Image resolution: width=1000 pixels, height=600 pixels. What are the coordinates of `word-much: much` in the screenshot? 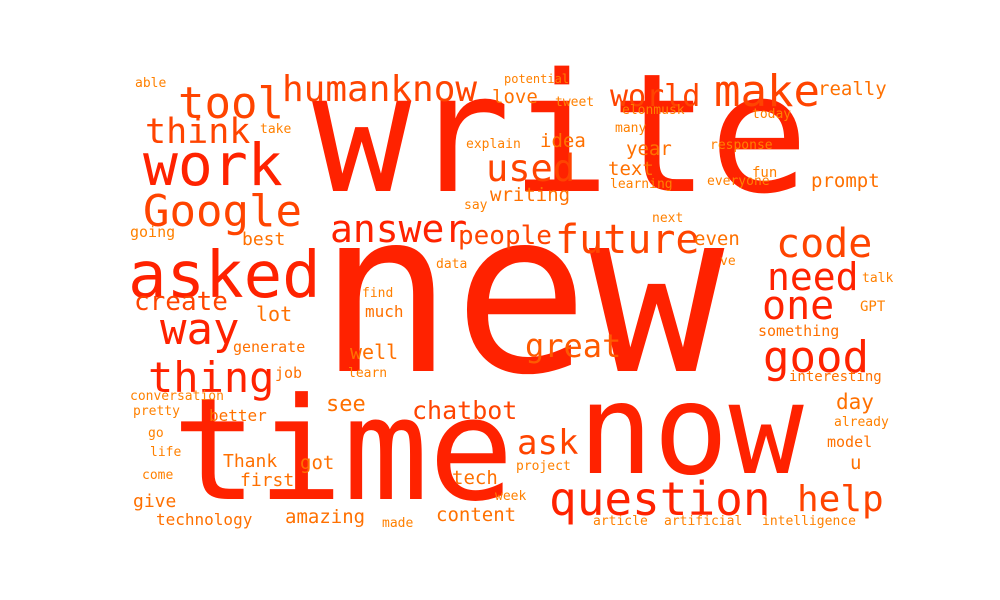 It's located at (384, 311).